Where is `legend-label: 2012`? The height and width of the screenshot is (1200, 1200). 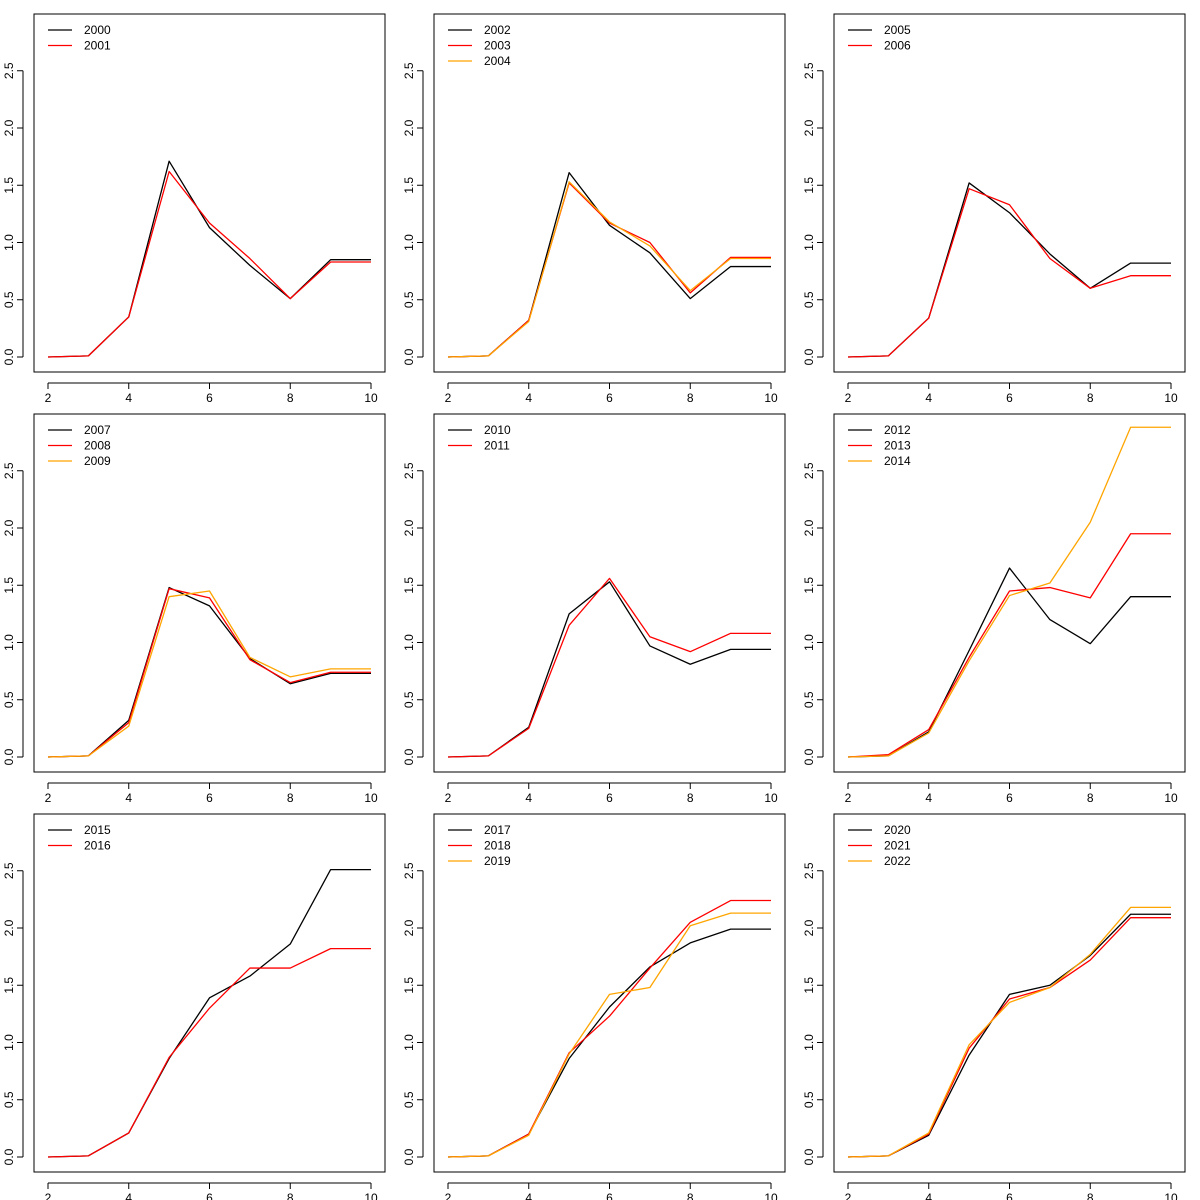 legend-label: 2012 is located at coordinates (897, 430).